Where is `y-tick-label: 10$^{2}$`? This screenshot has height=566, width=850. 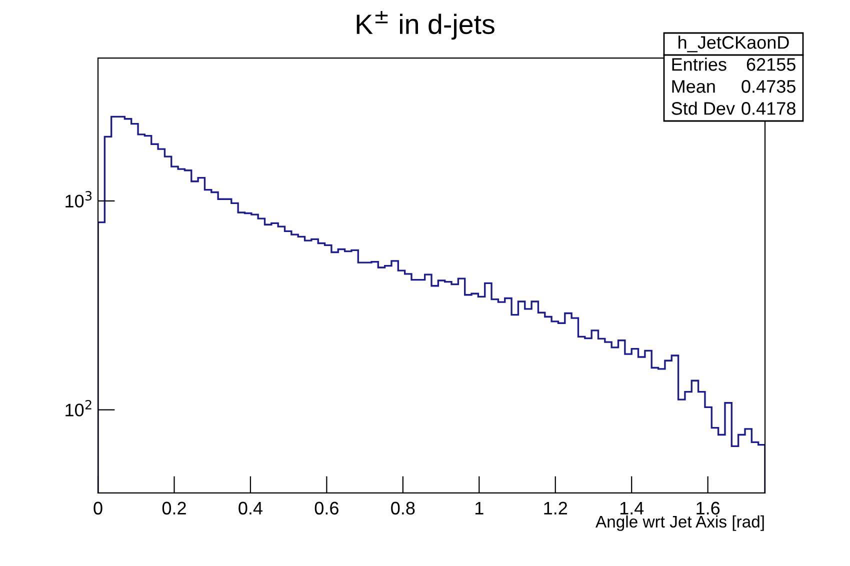
y-tick-label: 10$^{2}$ is located at coordinates (79, 408).